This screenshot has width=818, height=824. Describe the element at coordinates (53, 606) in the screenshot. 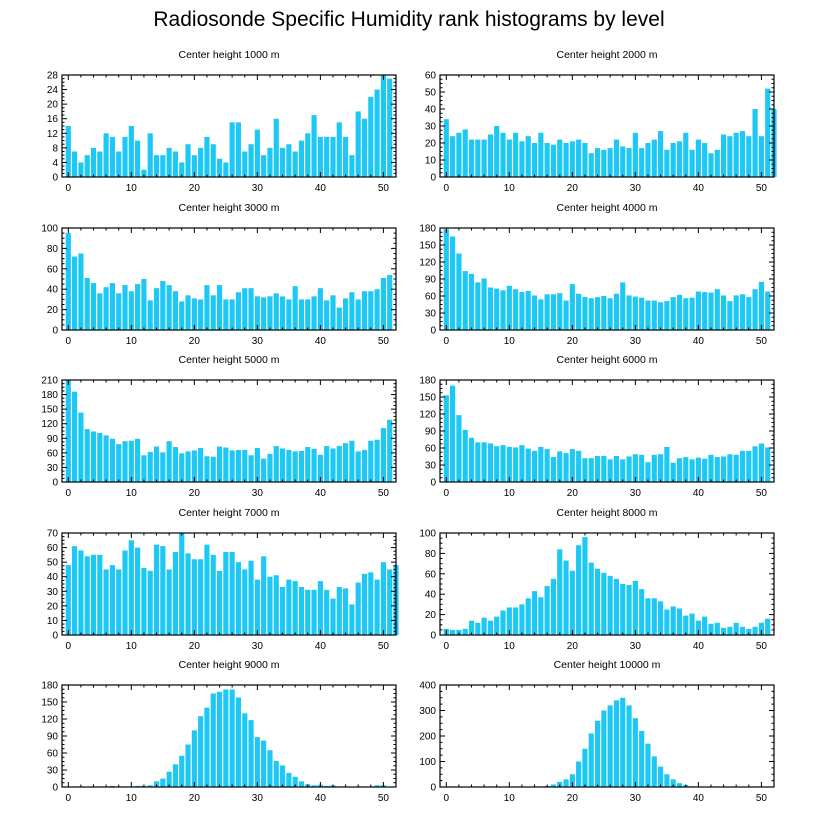

I see `panel-7-ytick-label: 20` at that location.